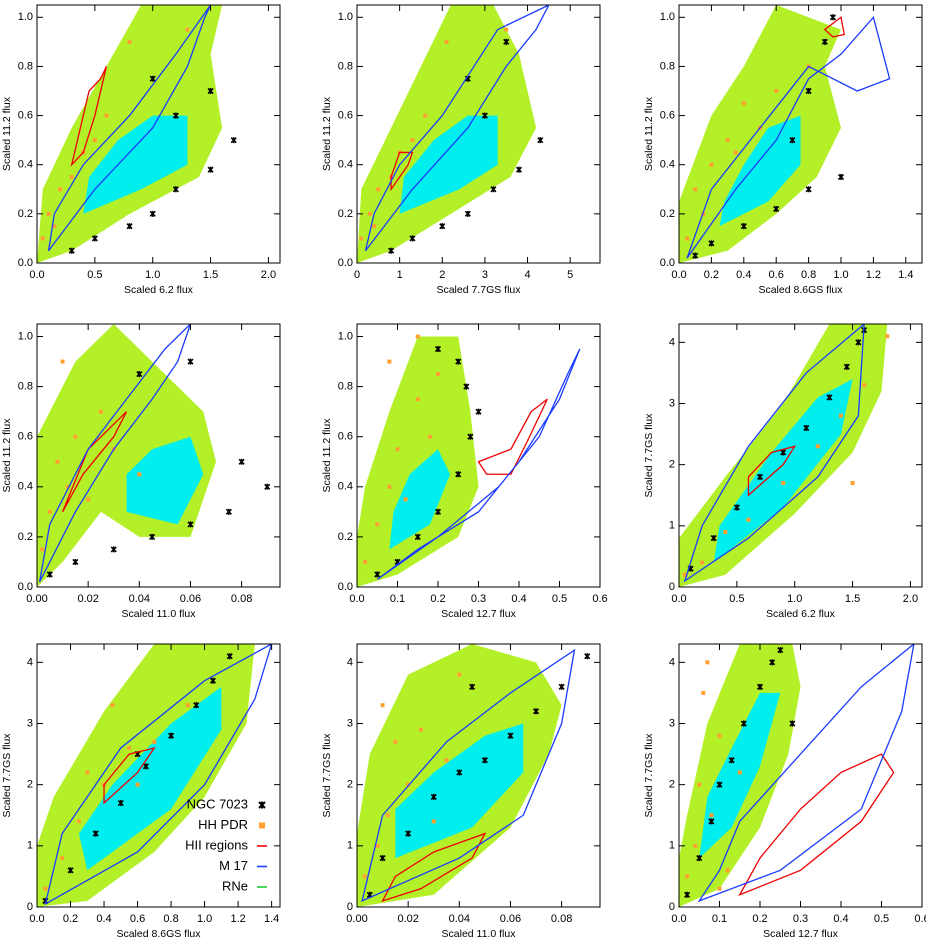 The height and width of the screenshot is (939, 926). Describe the element at coordinates (356, 919) in the screenshot. I see `x-tick-label: 0.00` at that location.